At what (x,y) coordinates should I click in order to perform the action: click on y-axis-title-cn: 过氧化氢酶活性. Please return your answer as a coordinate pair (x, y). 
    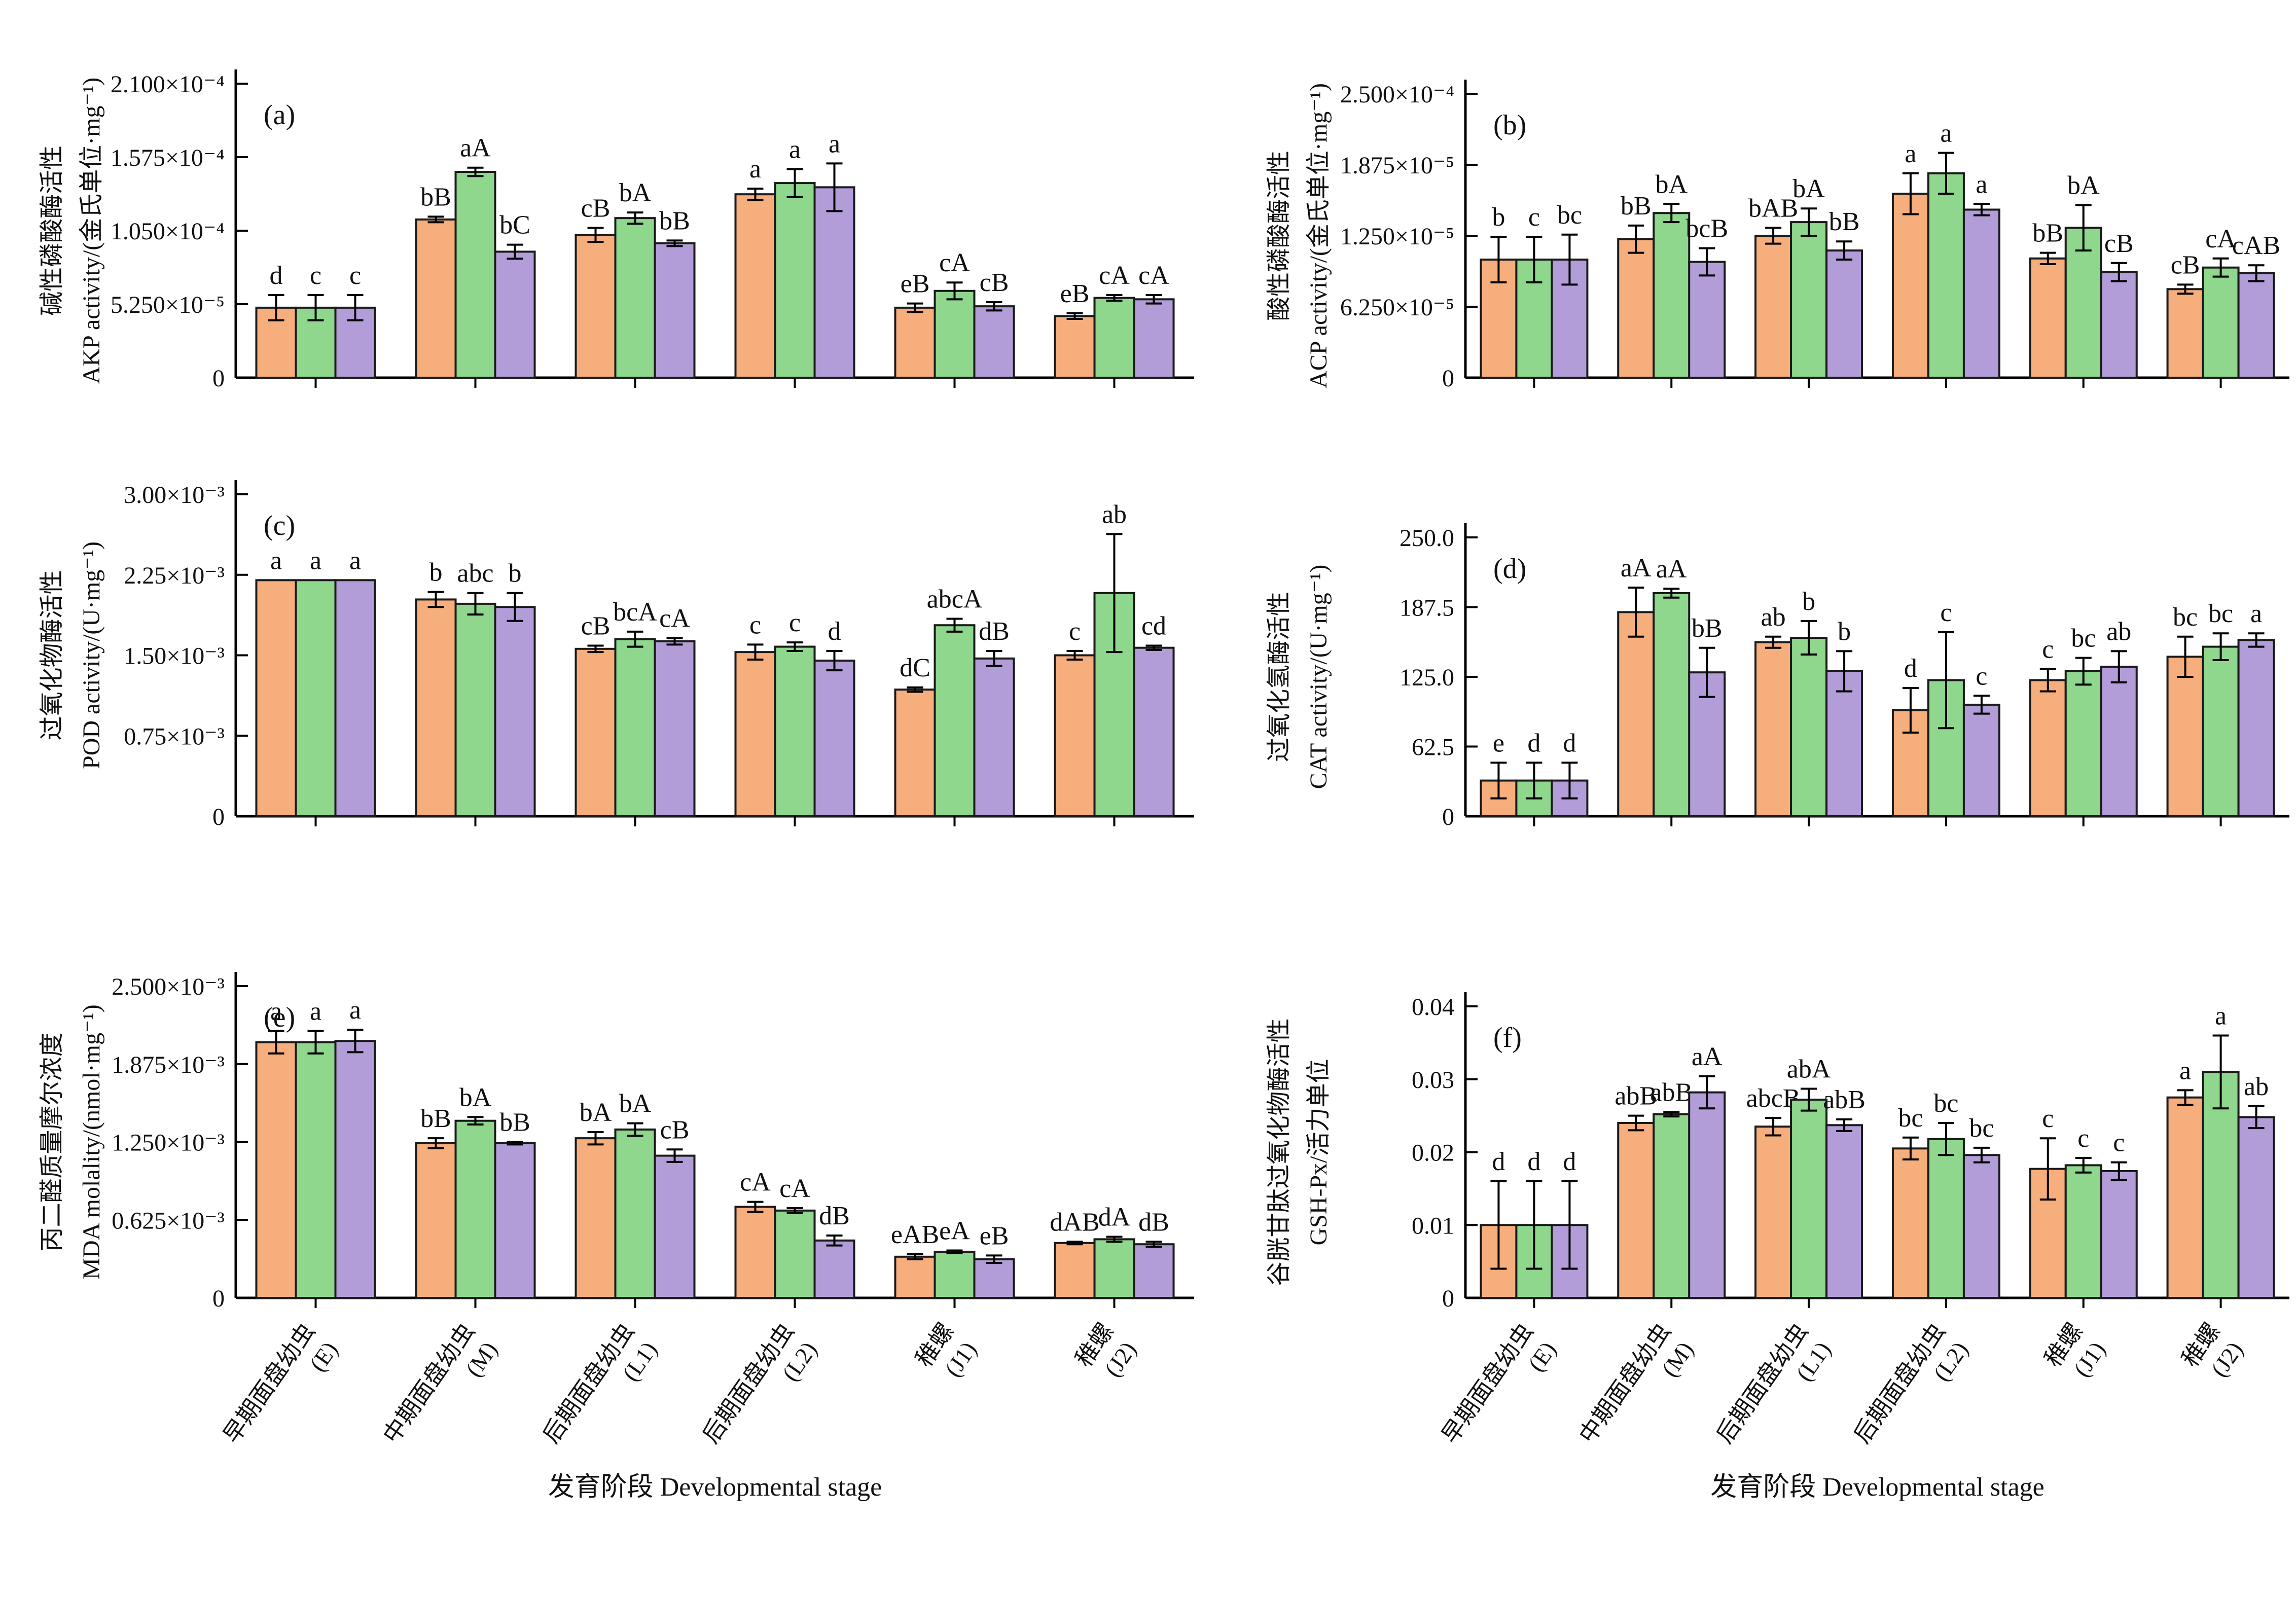
    Looking at the image, I should click on (1279, 677).